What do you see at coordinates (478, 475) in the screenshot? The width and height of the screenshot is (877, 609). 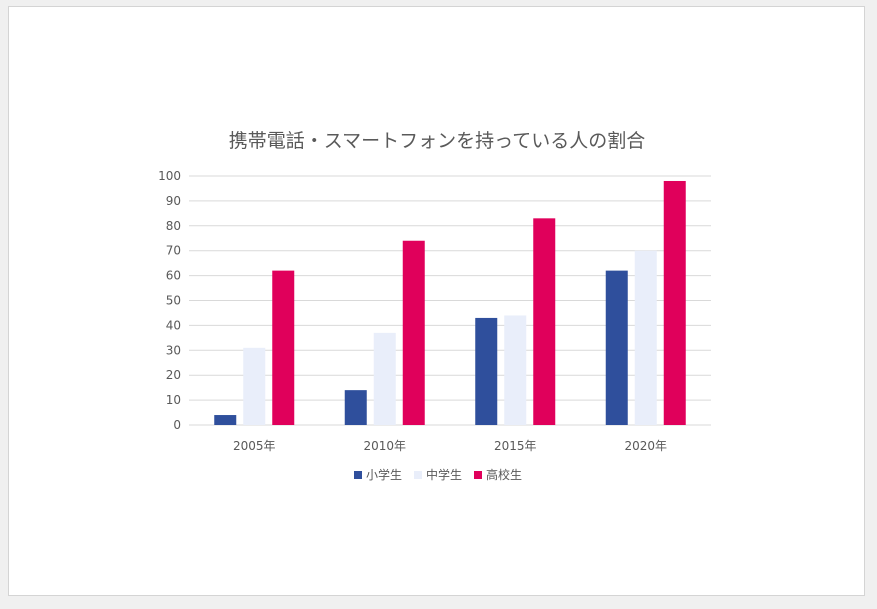 I see `legend-swatch-高校生` at bounding box center [478, 475].